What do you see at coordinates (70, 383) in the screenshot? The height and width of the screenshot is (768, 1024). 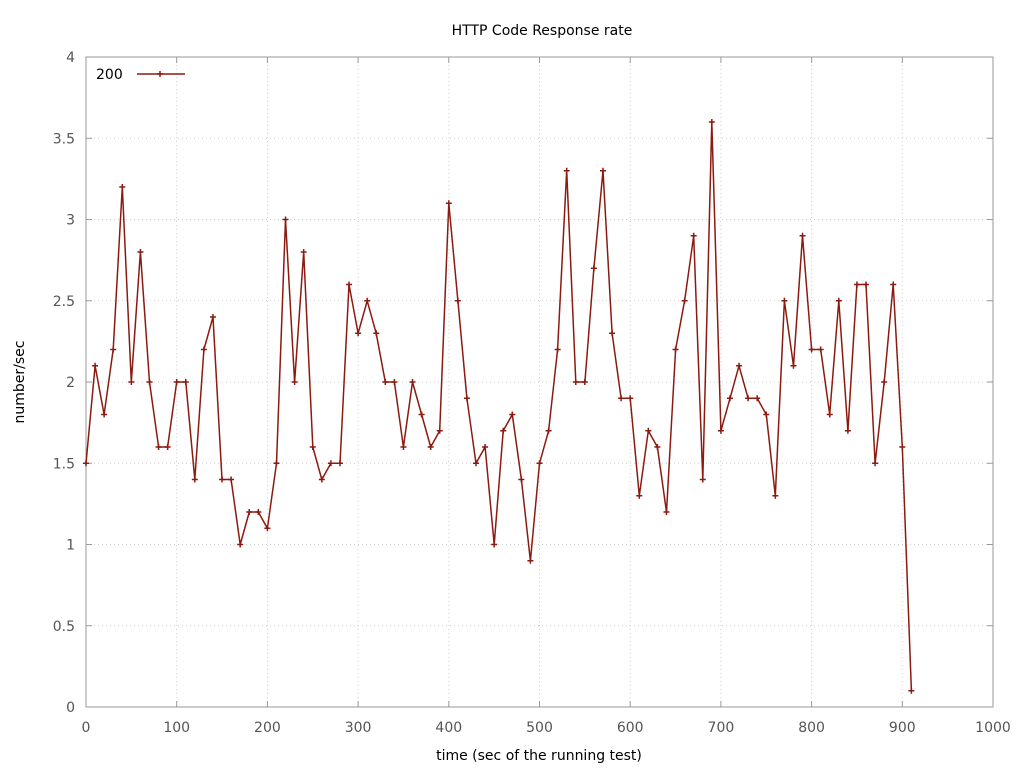 I see `y-tick-label: 2` at bounding box center [70, 383].